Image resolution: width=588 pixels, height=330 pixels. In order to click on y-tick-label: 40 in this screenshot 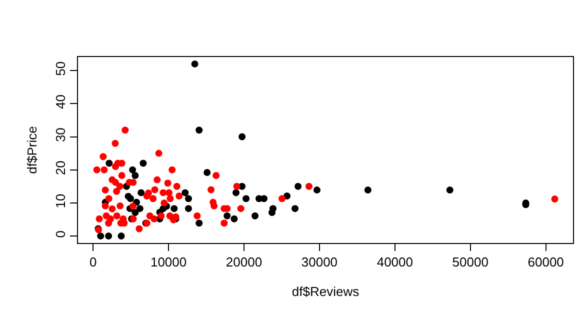, I will do `click(60, 101)`.